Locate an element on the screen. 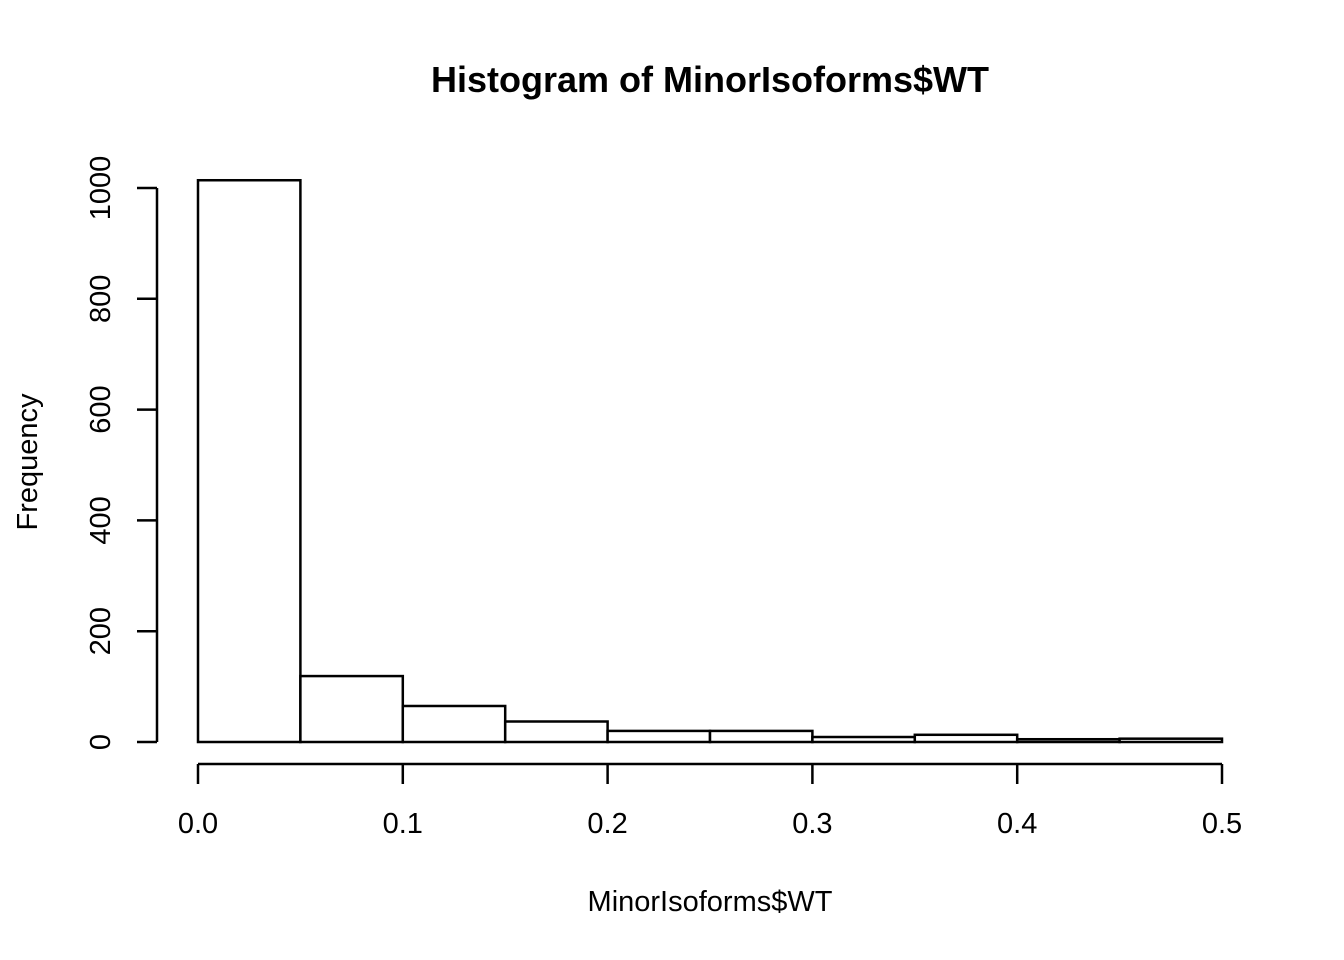 The image size is (1344, 960). chart-title: Histogram of MinorIsoforms$WT is located at coordinates (710, 79).